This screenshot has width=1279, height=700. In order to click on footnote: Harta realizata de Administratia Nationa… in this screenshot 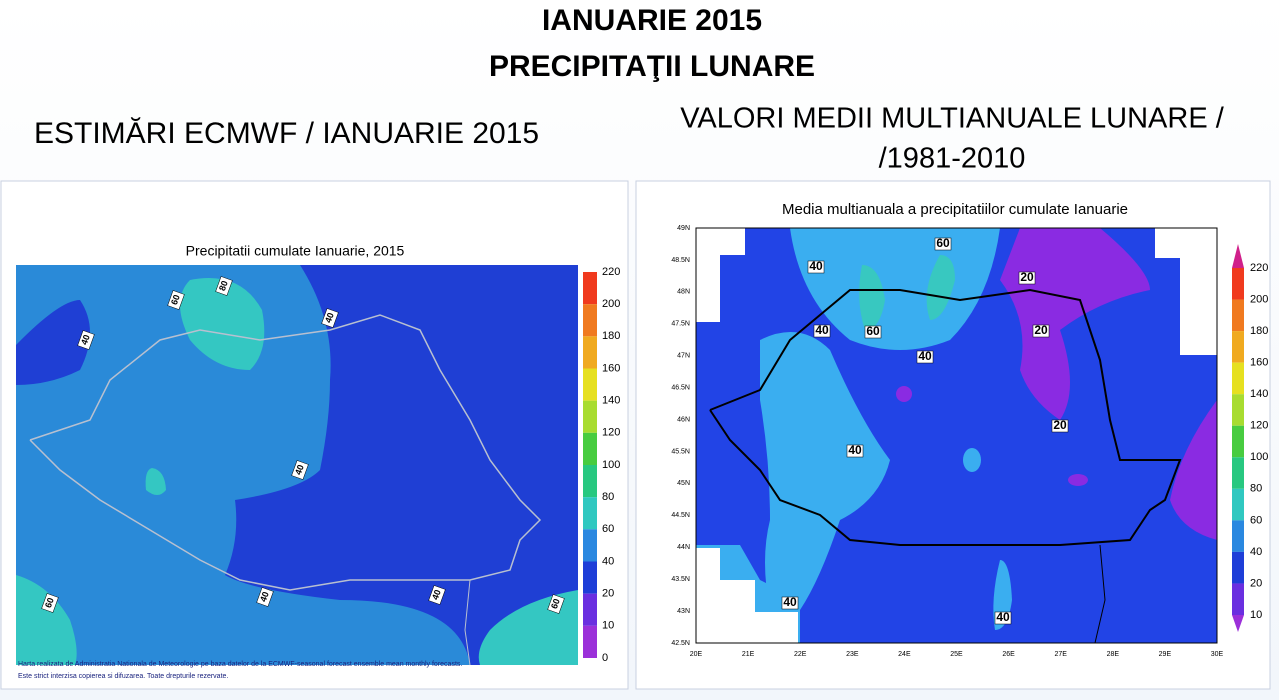, I will do `click(240, 664)`.